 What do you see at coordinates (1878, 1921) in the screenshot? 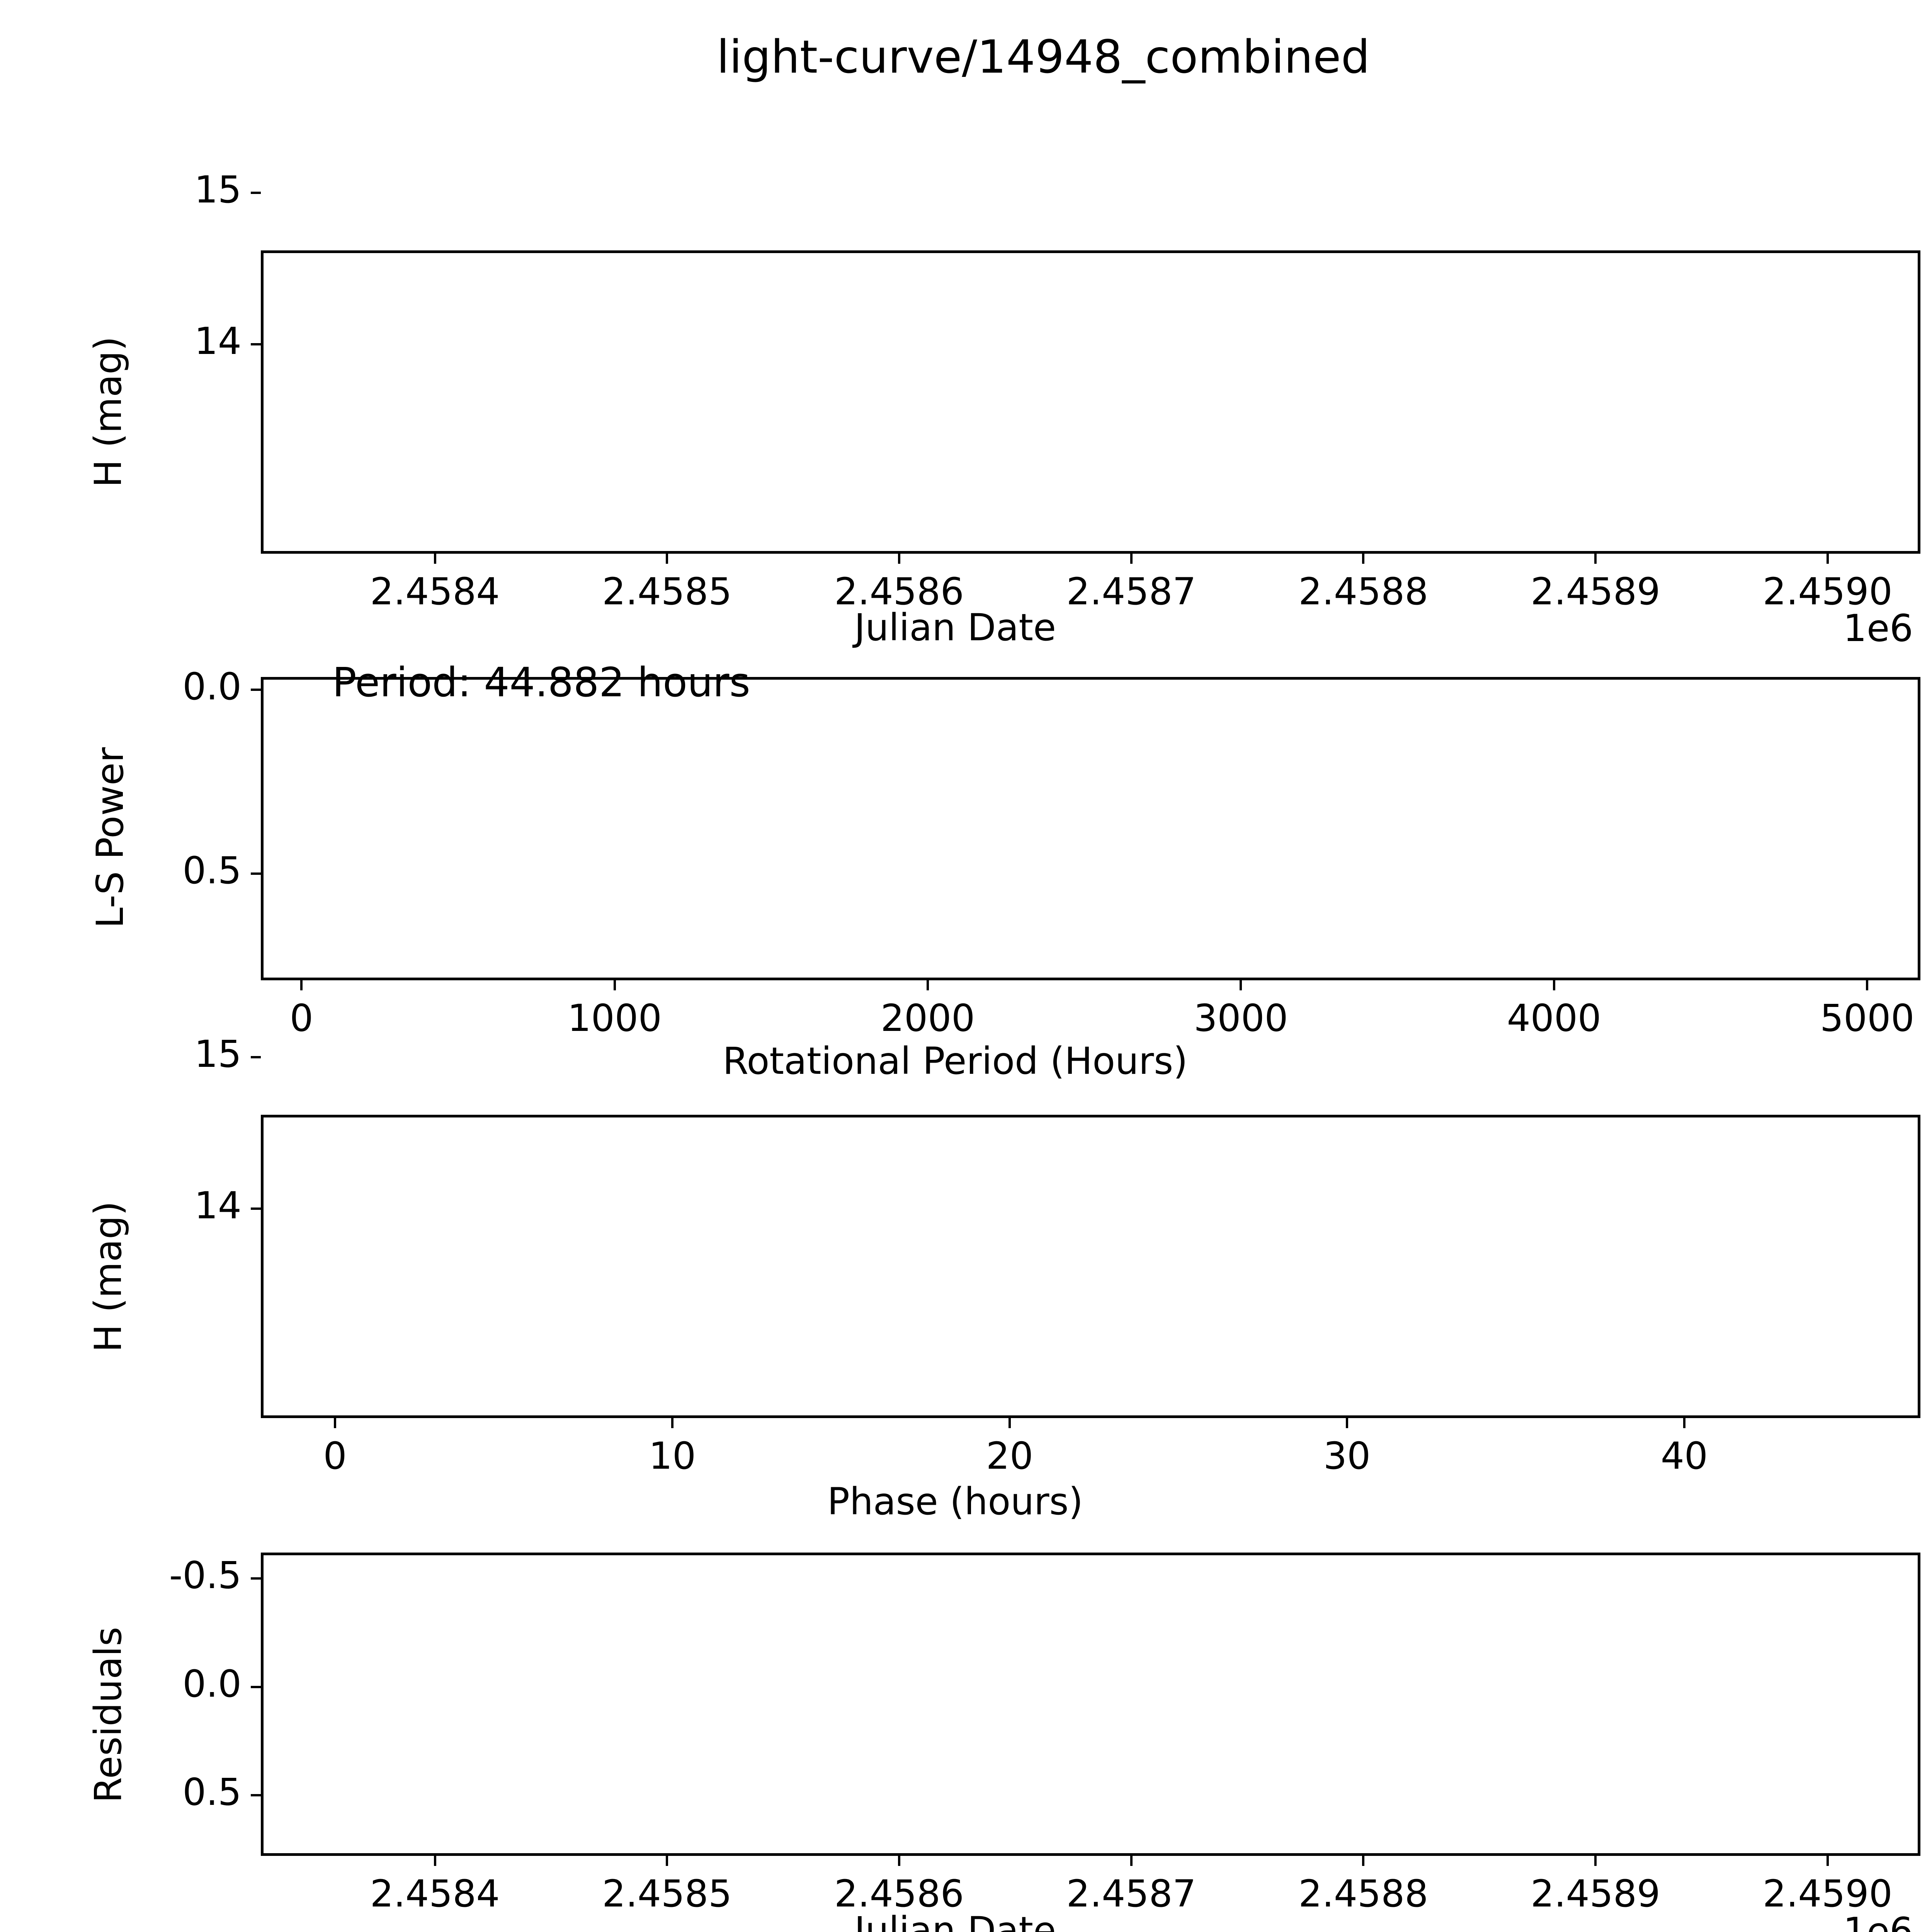
I see `residuals-x-offset-text: 1e6` at bounding box center [1878, 1921].